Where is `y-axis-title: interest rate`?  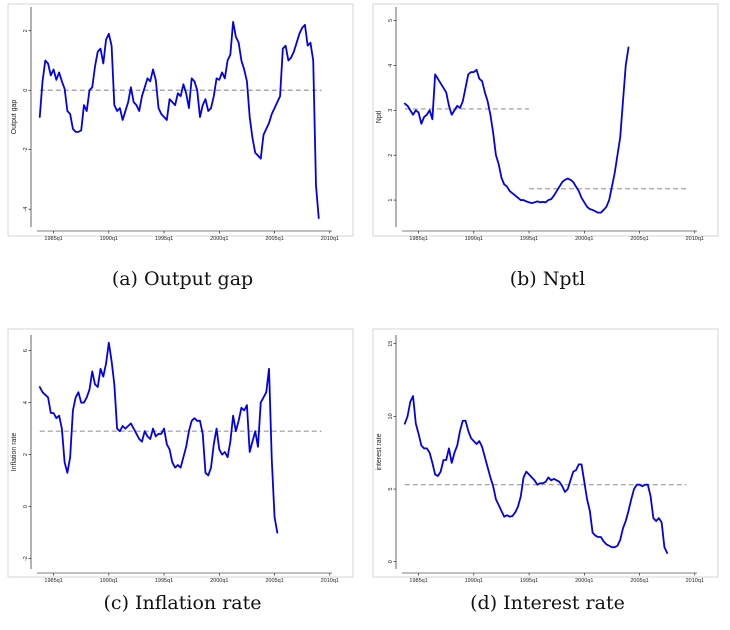
y-axis-title: interest rate is located at coordinates (379, 451).